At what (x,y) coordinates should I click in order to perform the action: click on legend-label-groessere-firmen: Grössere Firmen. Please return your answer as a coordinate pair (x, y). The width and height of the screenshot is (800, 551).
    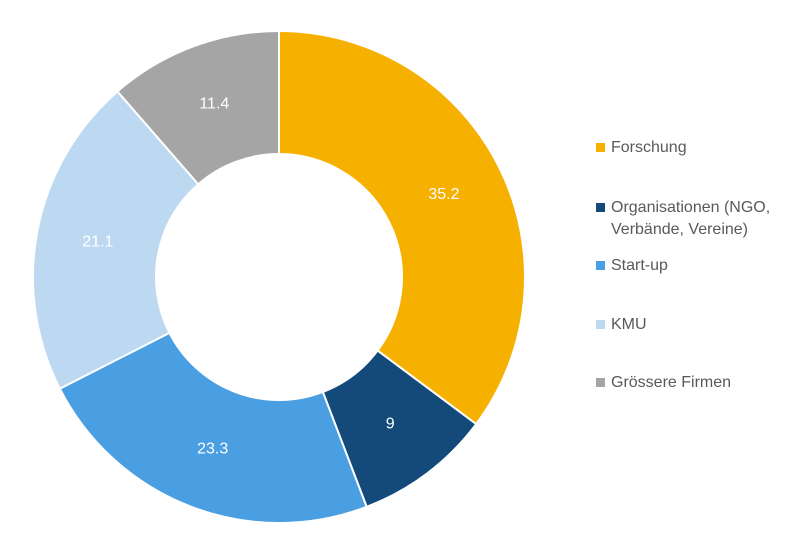
    Looking at the image, I should click on (671, 382).